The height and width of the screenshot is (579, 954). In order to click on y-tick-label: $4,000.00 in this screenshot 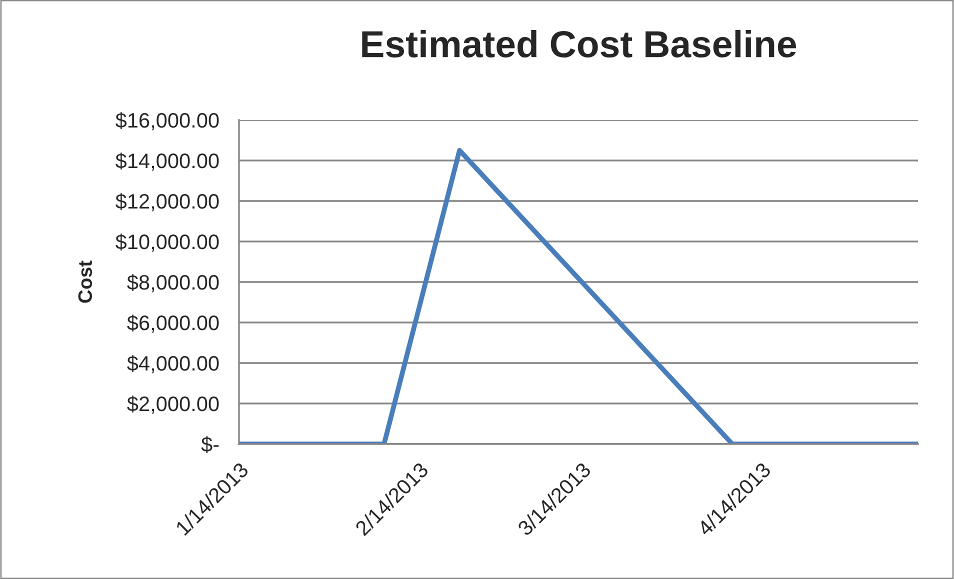, I will do `click(173, 364)`.